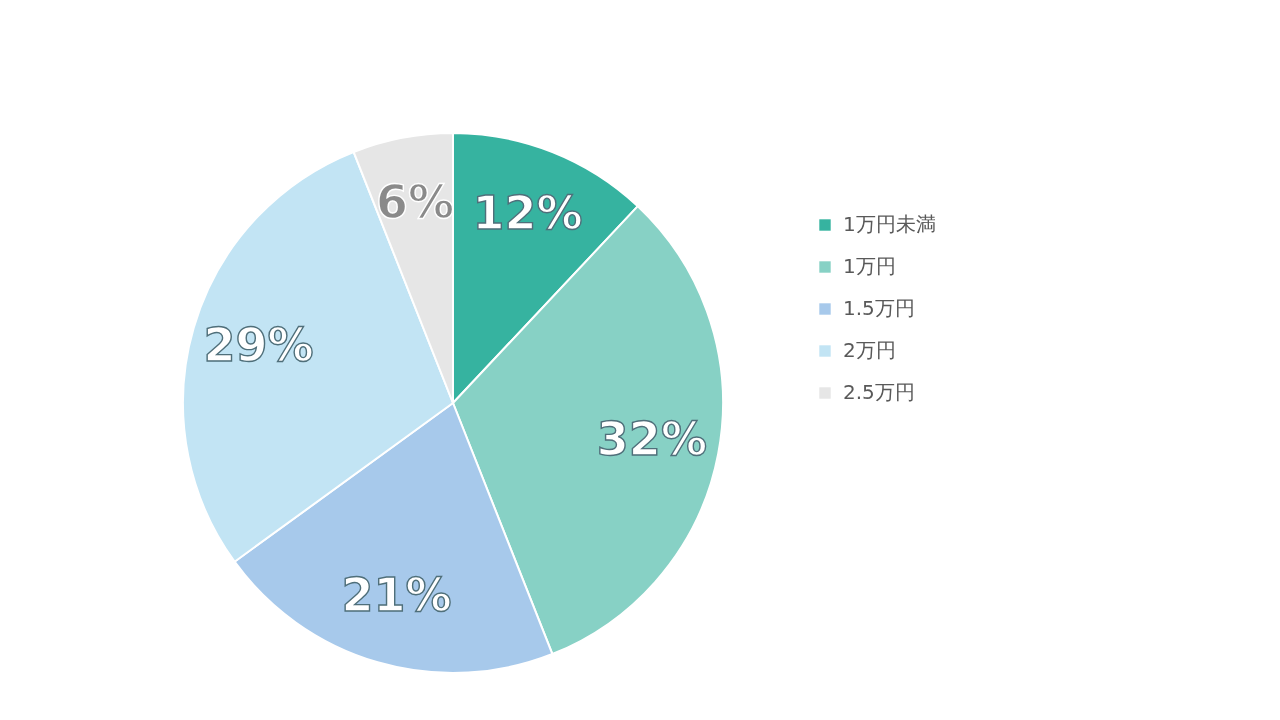 Image resolution: width=1280 pixels, height=720 pixels. What do you see at coordinates (527, 212) in the screenshot?
I see `data-label: 12%` at bounding box center [527, 212].